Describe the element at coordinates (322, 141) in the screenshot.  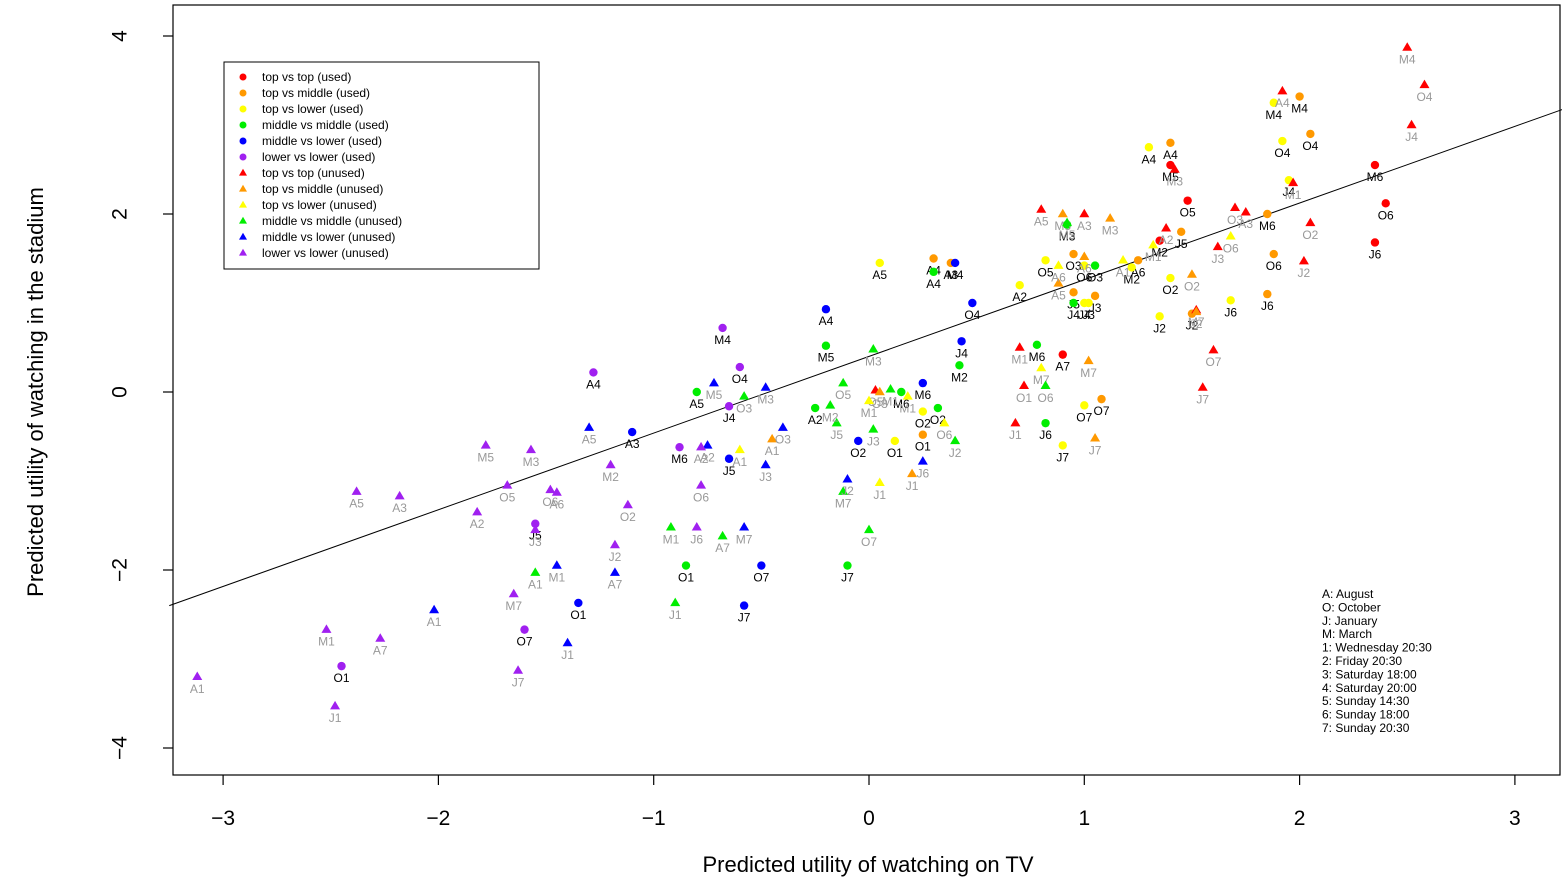
I see `legend-entry: middle vs lower (used)` at that location.